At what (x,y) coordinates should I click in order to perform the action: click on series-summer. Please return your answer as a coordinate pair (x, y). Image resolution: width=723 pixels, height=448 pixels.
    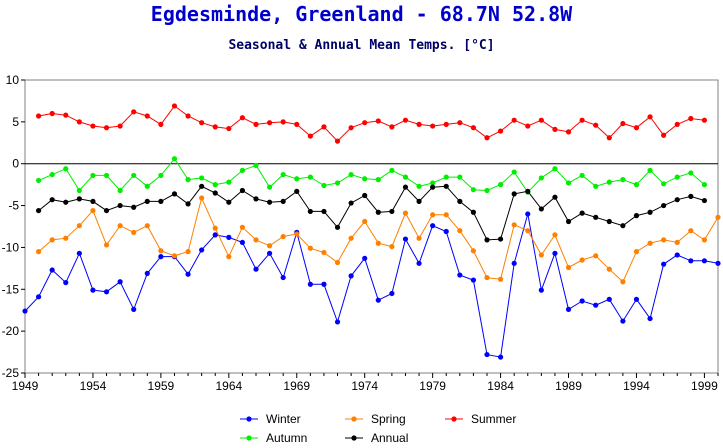
    Looking at the image, I should click on (371, 123).